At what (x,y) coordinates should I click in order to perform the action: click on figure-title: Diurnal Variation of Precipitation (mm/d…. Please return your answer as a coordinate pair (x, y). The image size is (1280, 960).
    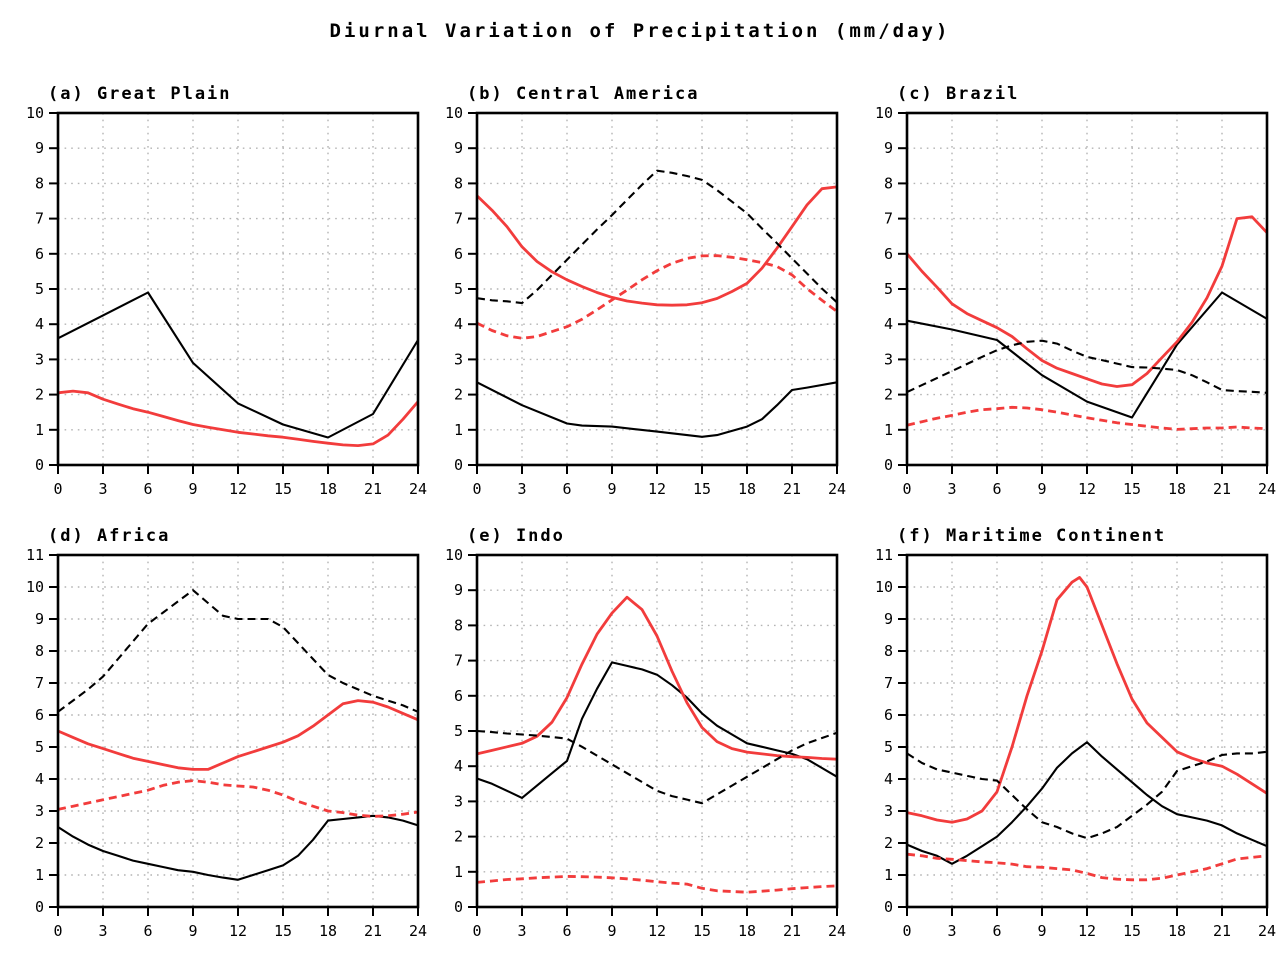
    Looking at the image, I should click on (640, 31).